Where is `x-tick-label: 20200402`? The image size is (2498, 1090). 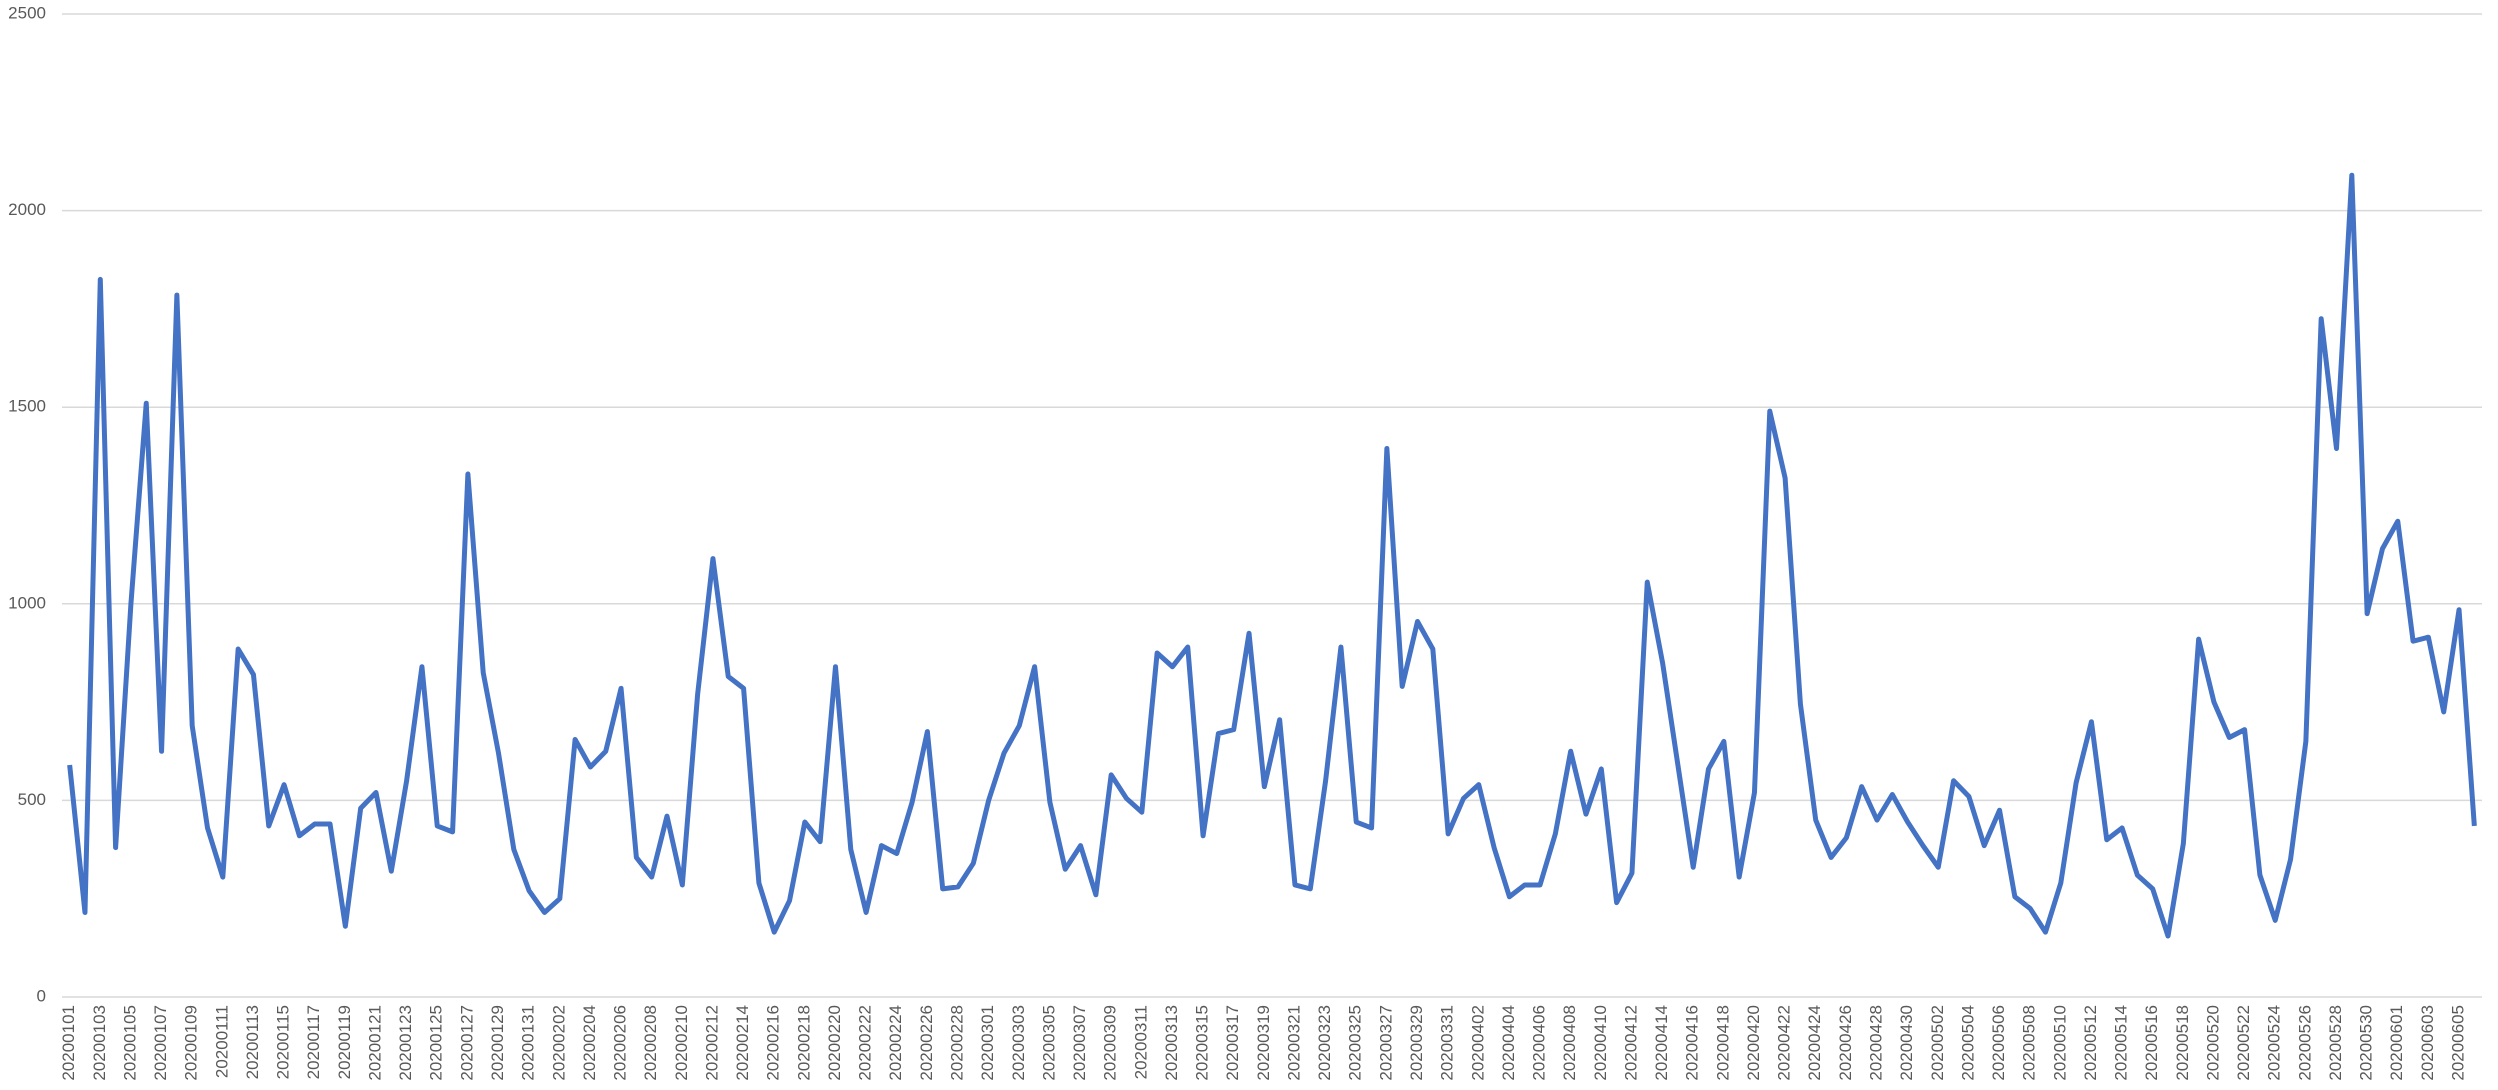 x-tick-label: 20200402 is located at coordinates (1477, 1043).